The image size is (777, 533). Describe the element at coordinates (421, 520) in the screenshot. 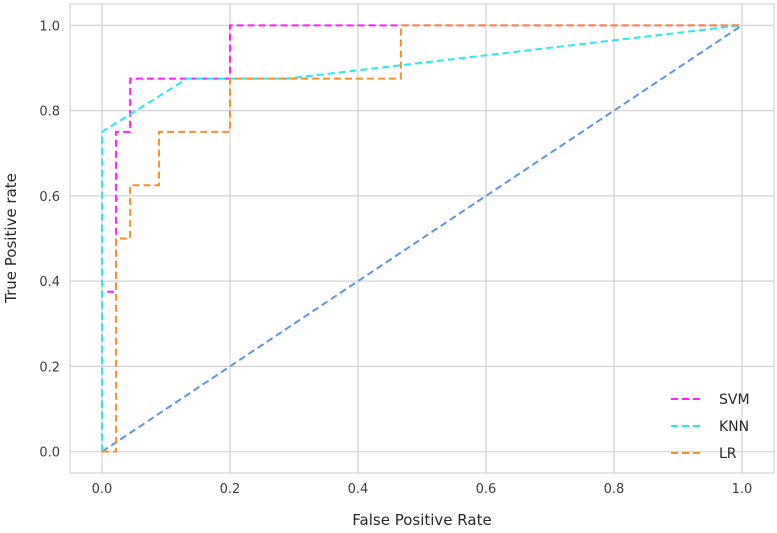

I see `x-axis-label: False Positive Rate` at that location.